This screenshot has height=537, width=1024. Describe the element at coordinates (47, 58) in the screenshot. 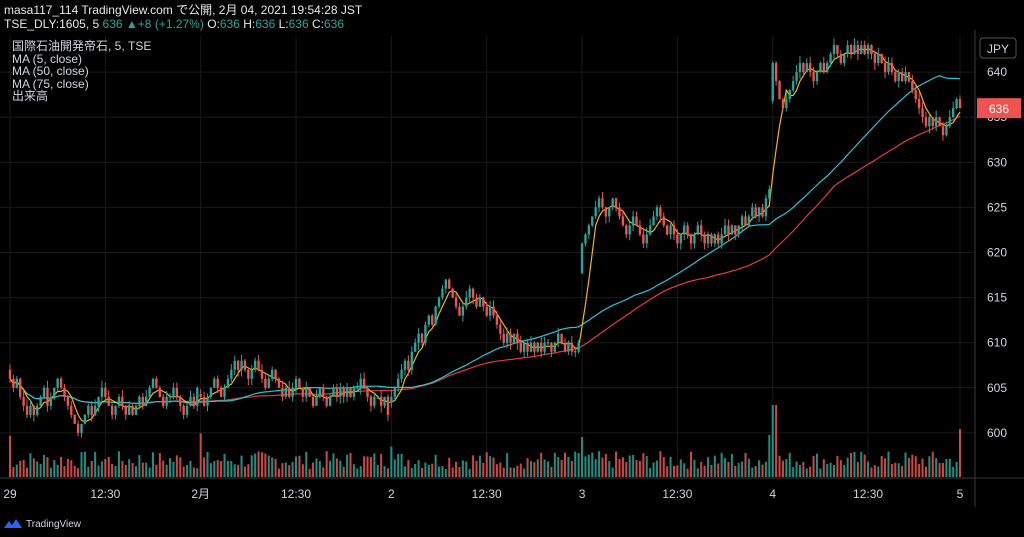

I see `legend-ma5: MA (5, close)` at that location.